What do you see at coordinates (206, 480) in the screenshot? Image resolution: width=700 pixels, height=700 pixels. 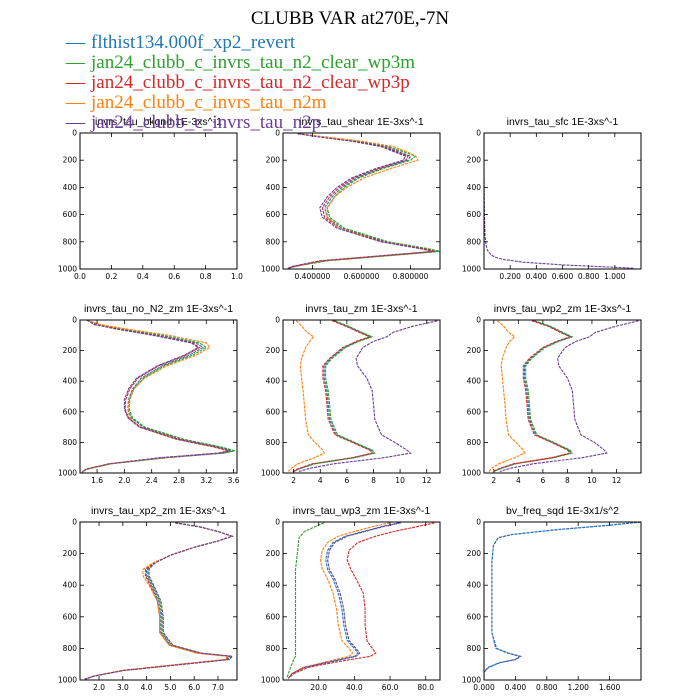 I see `x-tick-label: 3.2` at bounding box center [206, 480].